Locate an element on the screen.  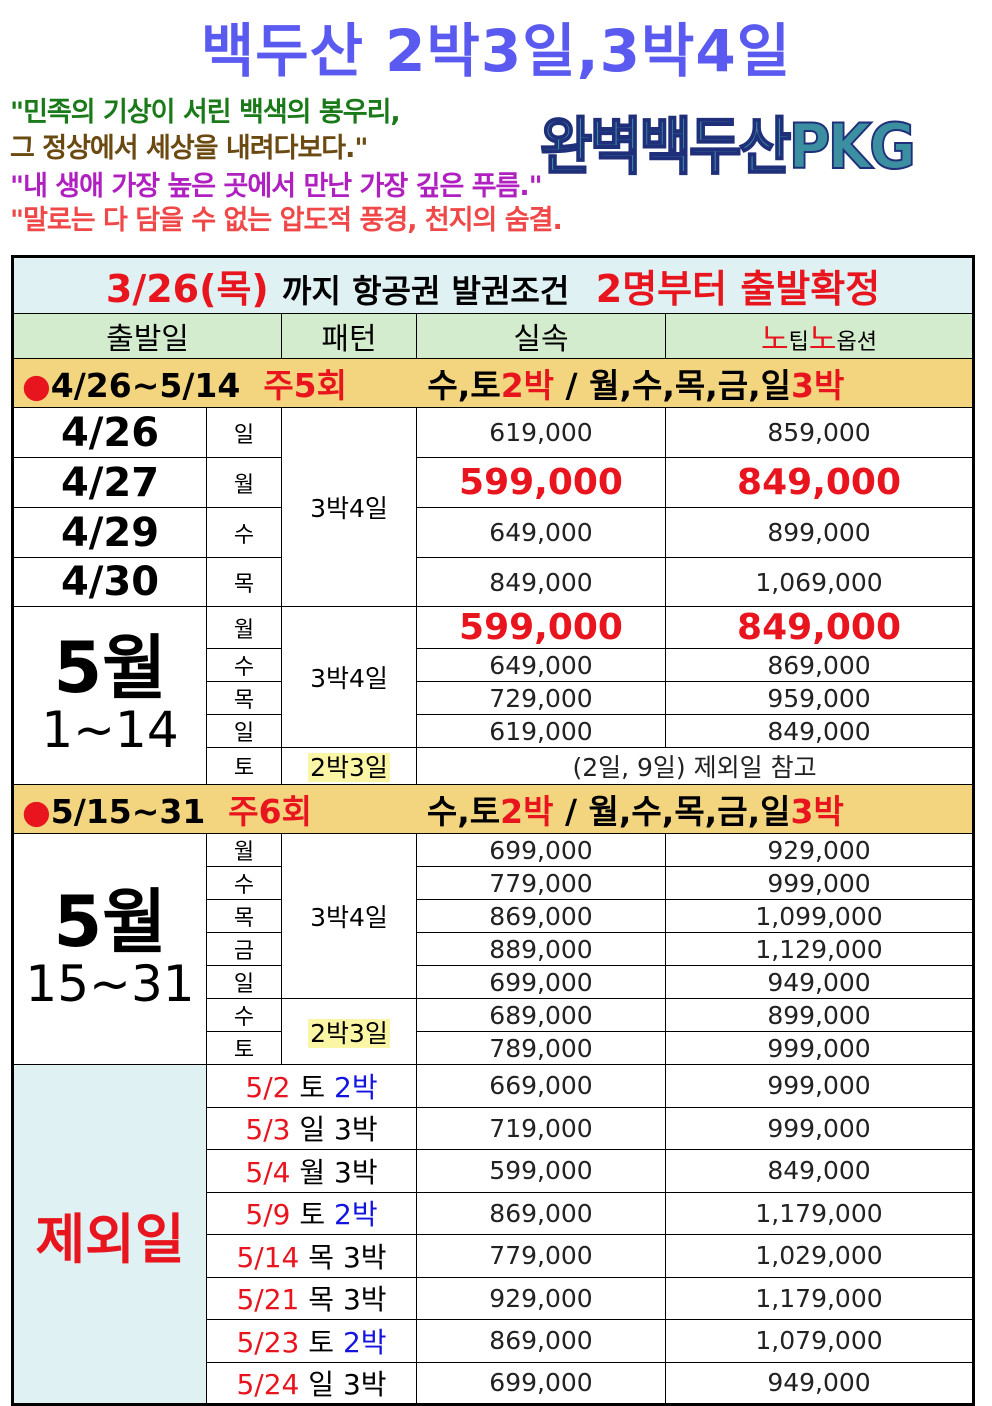
option-price: 859,000 is located at coordinates (819, 432).